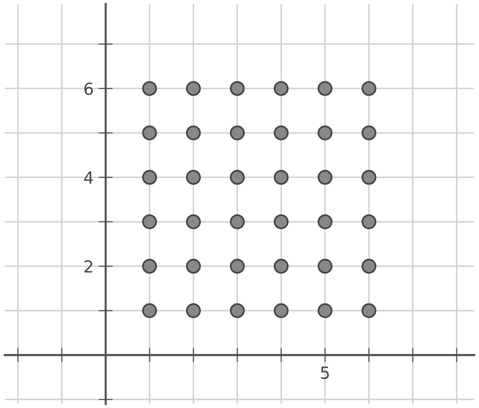  I want to click on x-tick-label: 5, so click(325, 373).